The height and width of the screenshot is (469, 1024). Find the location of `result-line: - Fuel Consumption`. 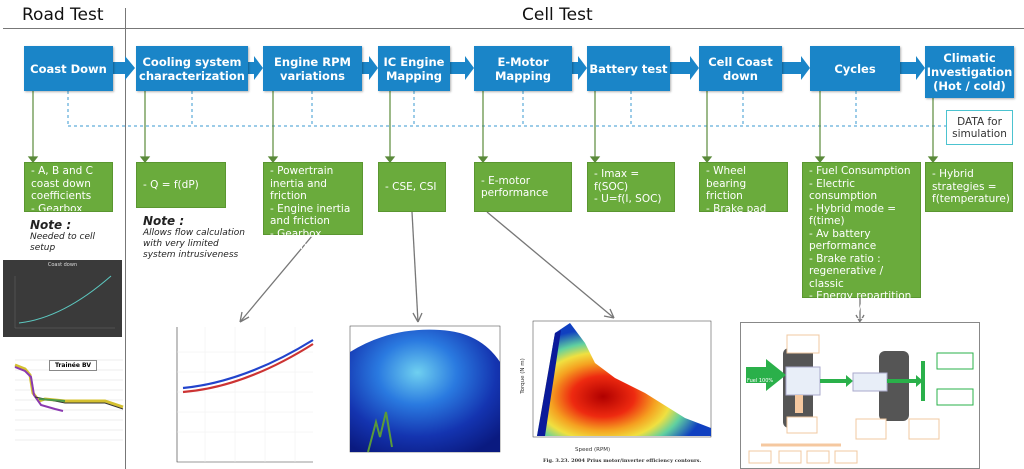

result-line: - Fuel Consumption is located at coordinates (860, 171).